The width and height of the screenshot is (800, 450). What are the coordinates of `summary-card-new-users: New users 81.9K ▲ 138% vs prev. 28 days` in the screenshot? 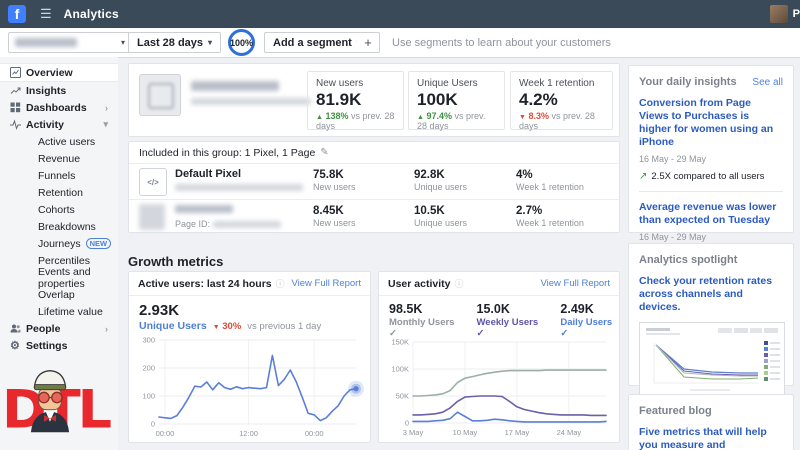 It's located at (355, 101).